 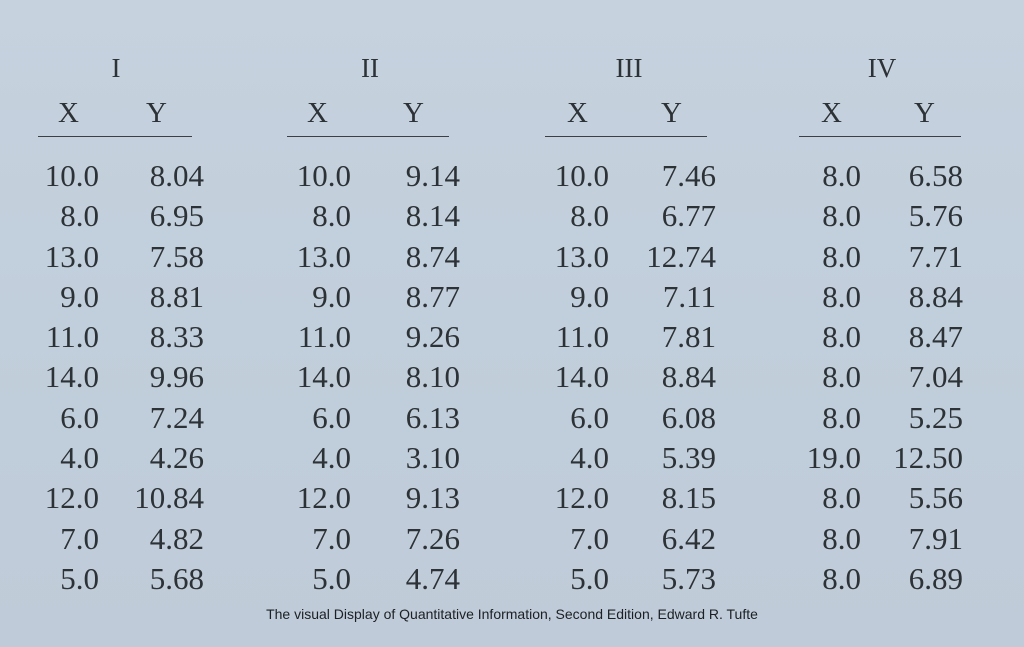 I want to click on group-title: III, so click(x=629, y=68).